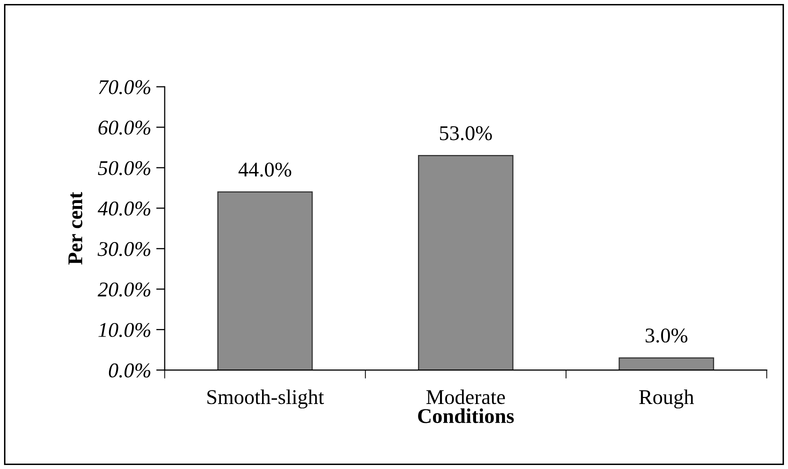 The height and width of the screenshot is (469, 788). I want to click on x-tick-label: Smooth-slight, so click(265, 398).